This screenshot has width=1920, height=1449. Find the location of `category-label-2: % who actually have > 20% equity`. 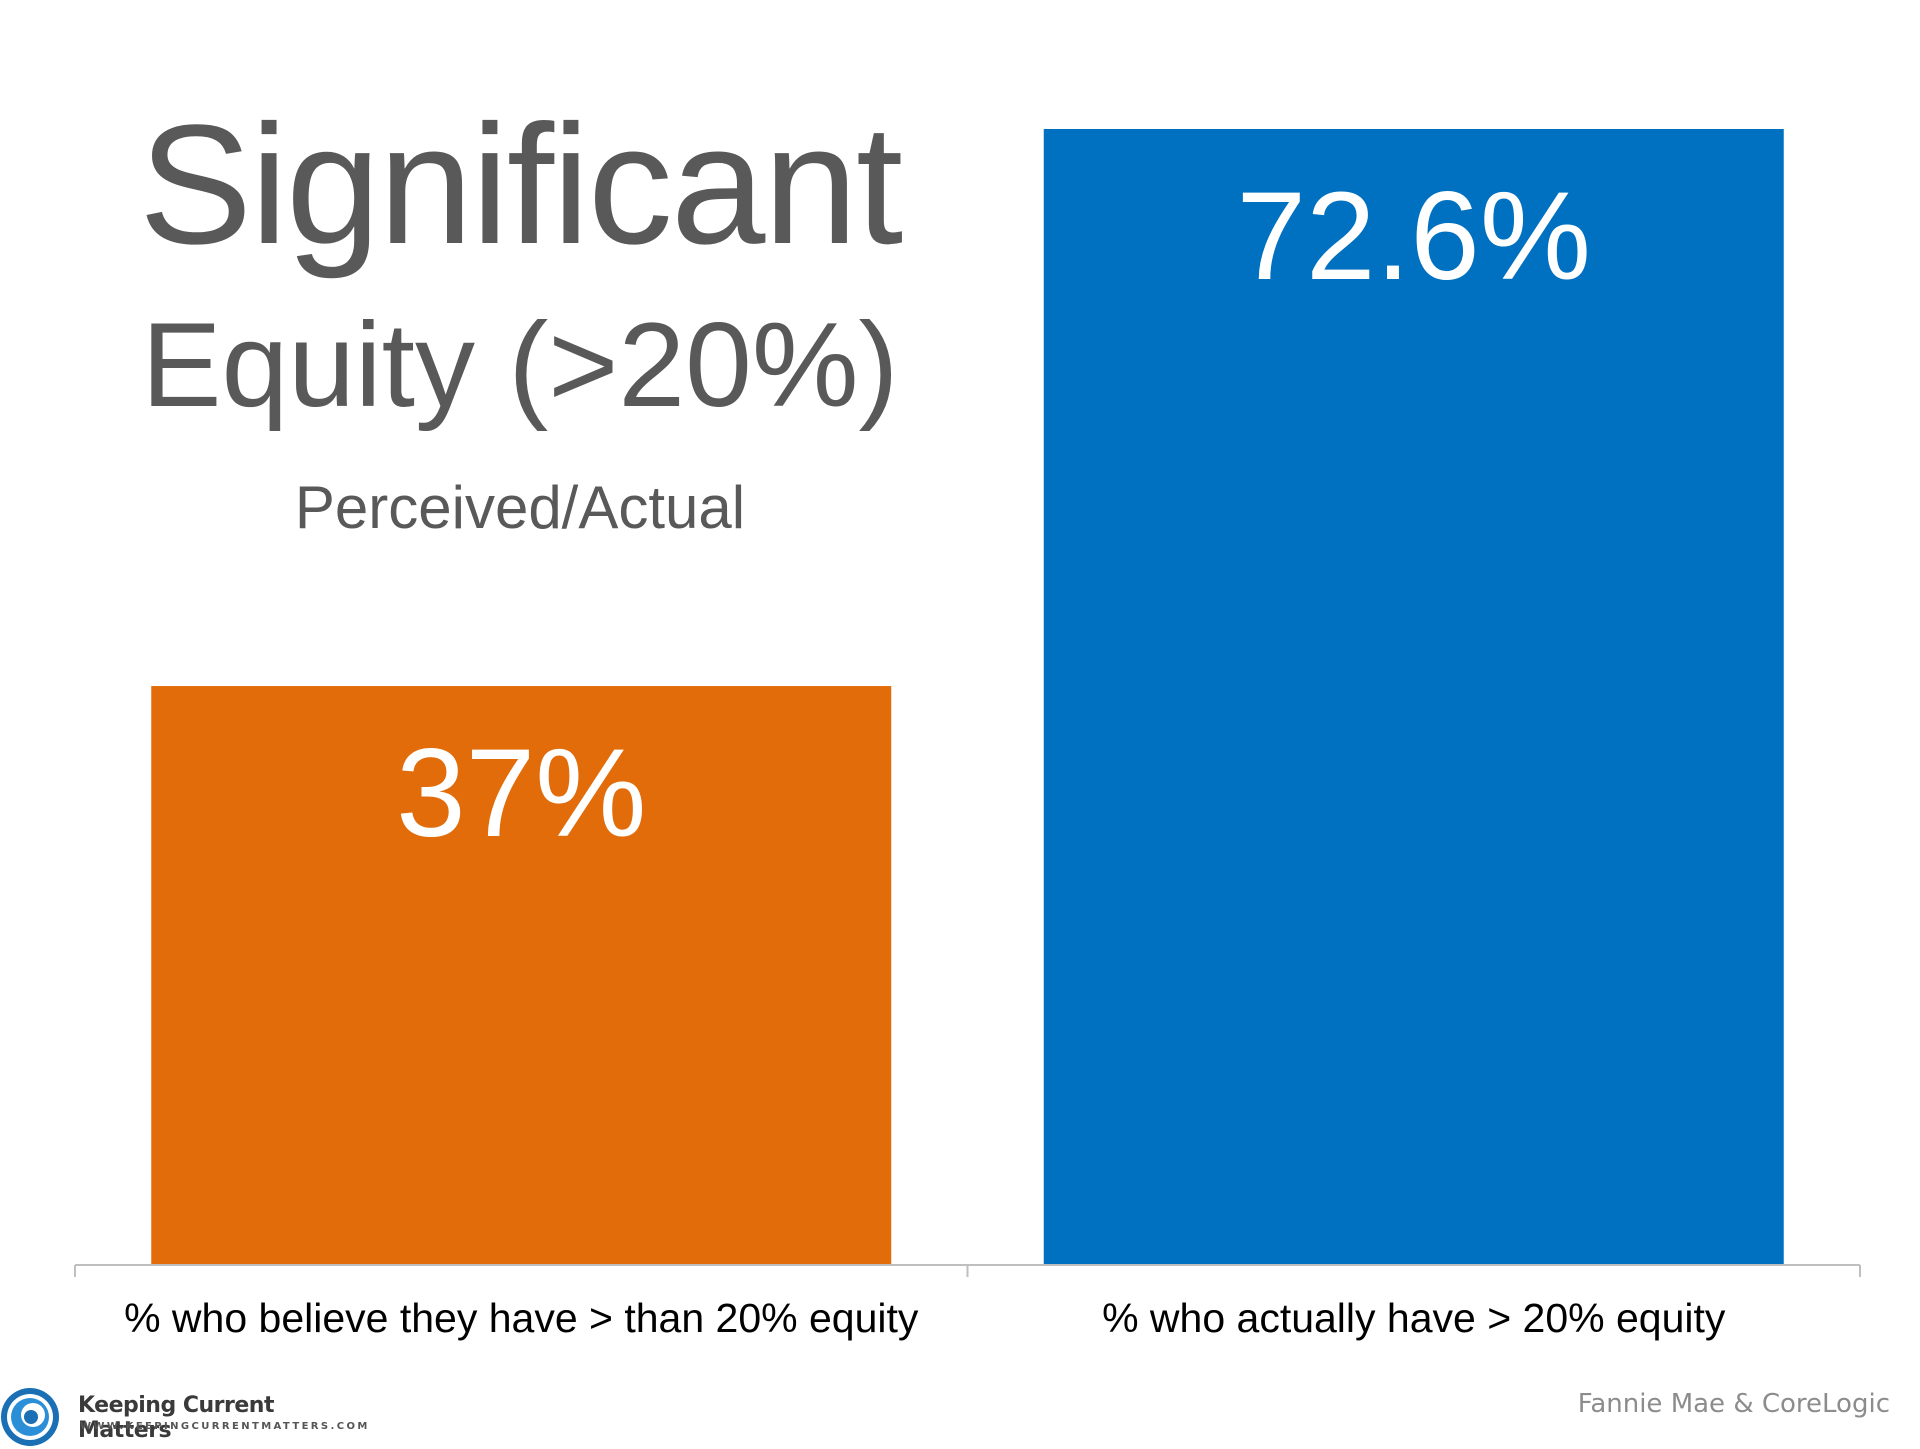

category-label-2: % who actually have > 20% equity is located at coordinates (1414, 1318).